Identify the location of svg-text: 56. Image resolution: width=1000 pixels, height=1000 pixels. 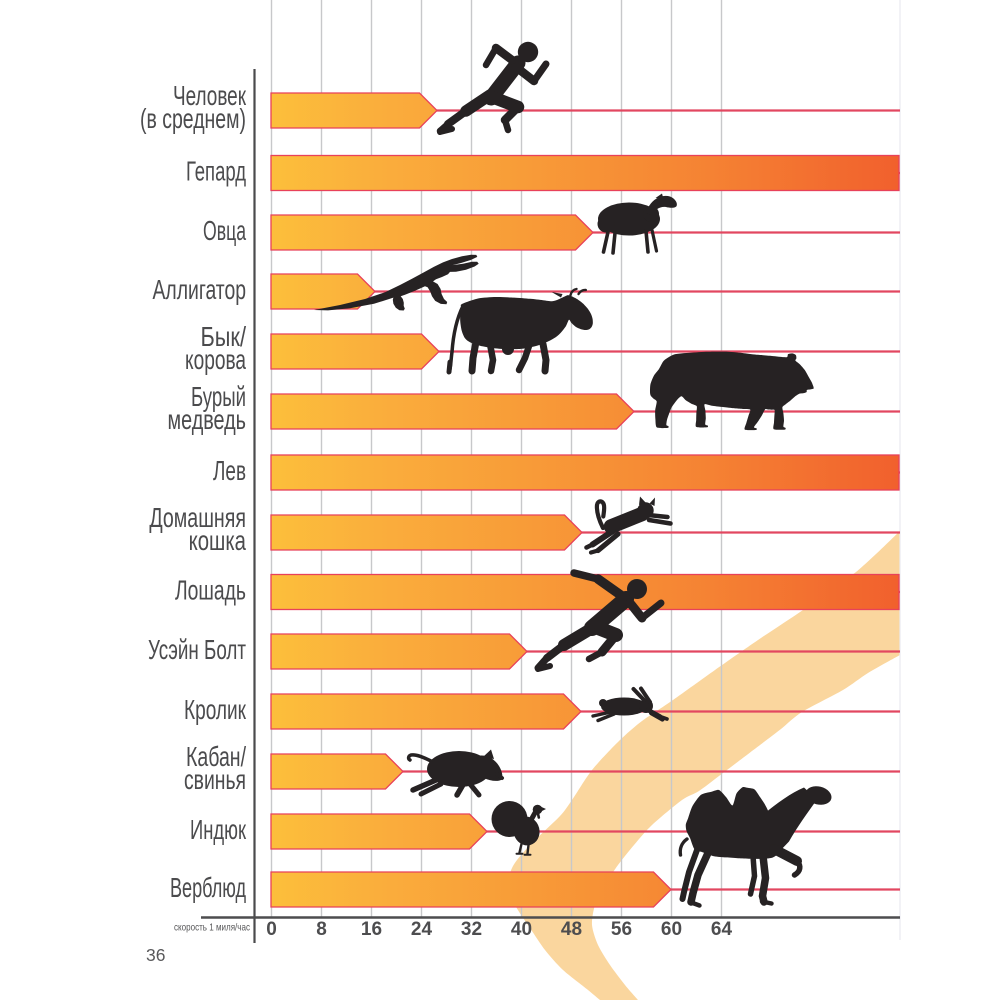
(621, 929).